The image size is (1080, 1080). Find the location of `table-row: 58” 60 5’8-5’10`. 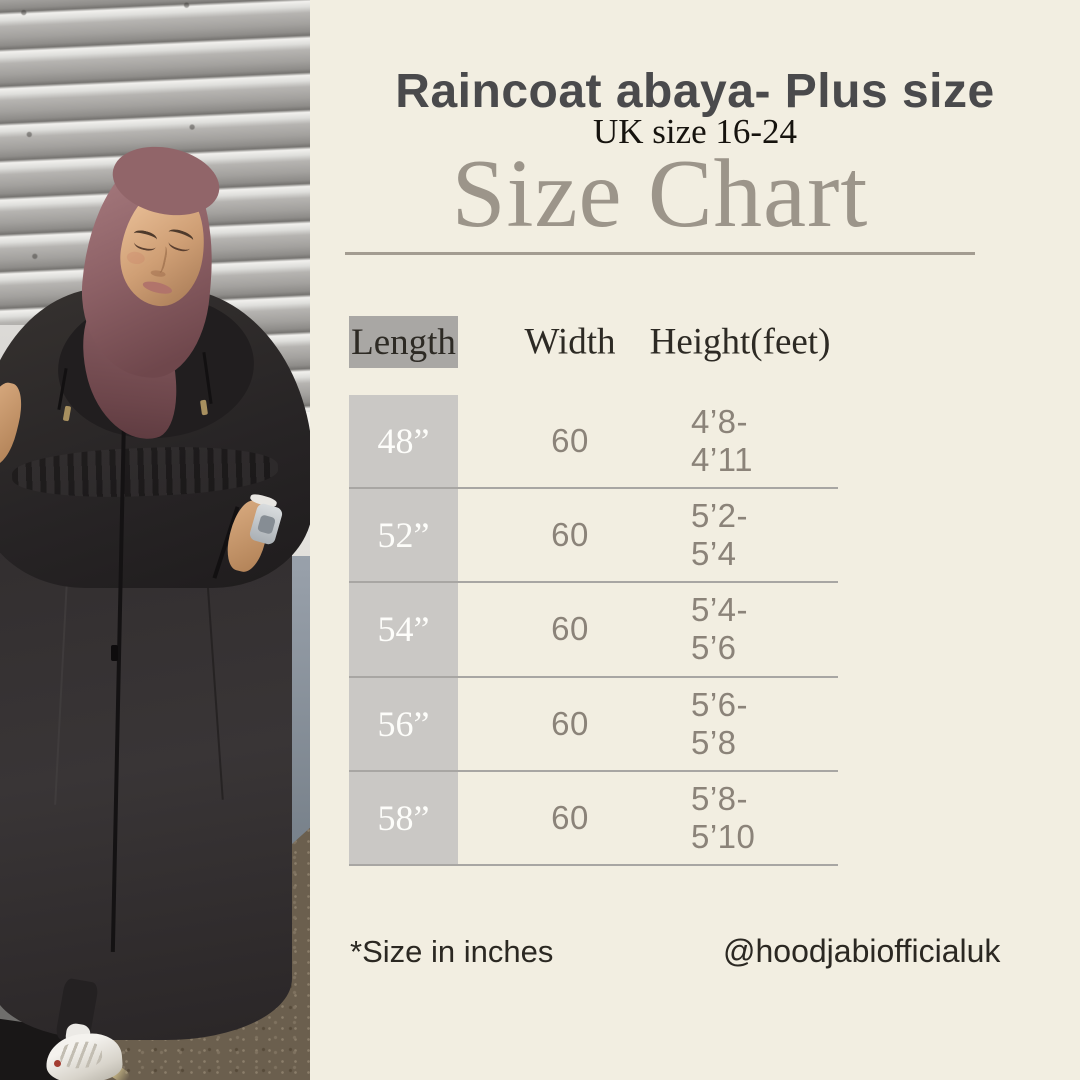

table-row: 58” 60 5’8-5’10 is located at coordinates (593, 818).